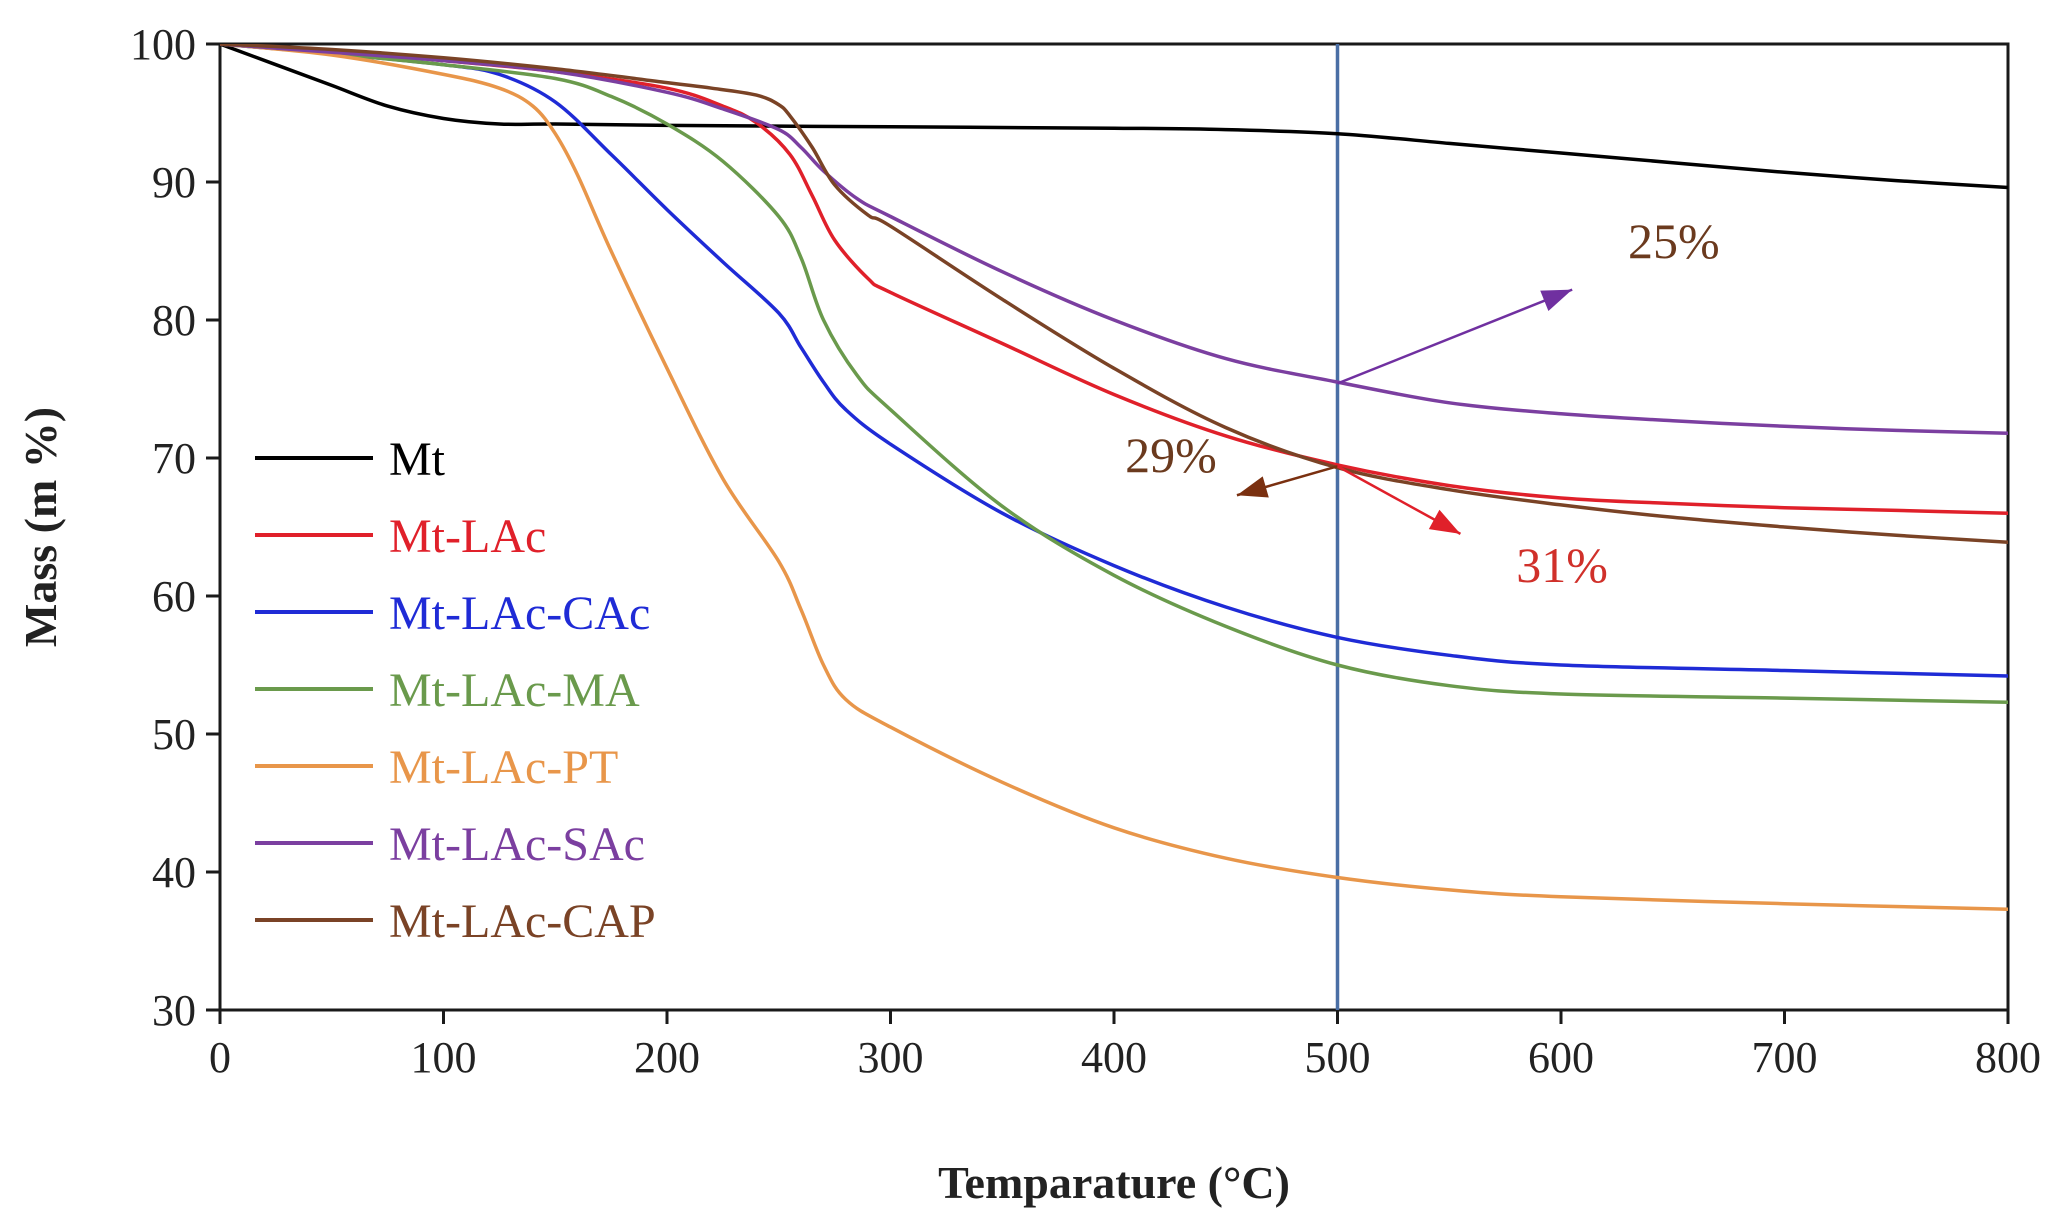  I want to click on x-tick-label-100: 100, so click(444, 1057).